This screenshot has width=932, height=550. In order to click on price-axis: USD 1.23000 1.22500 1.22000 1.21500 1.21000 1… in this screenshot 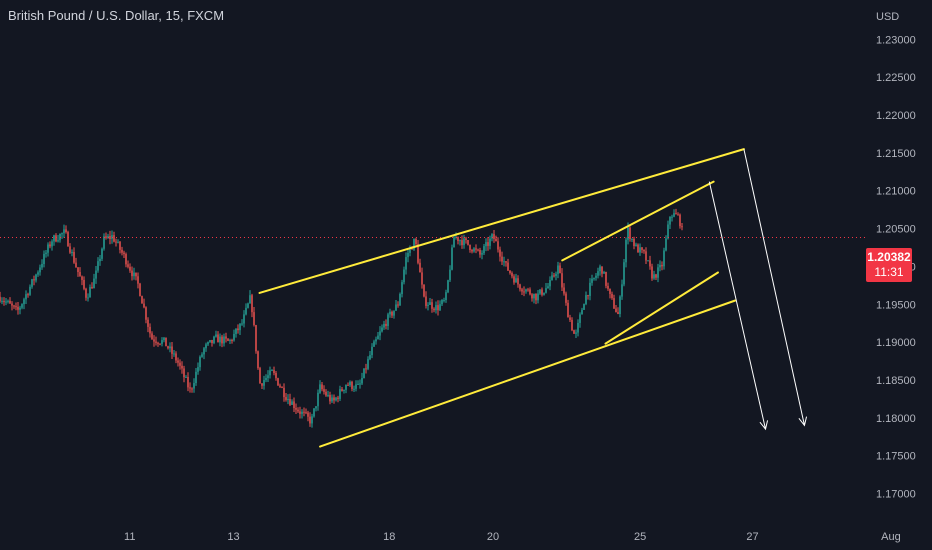, I will do `click(896, 256)`.